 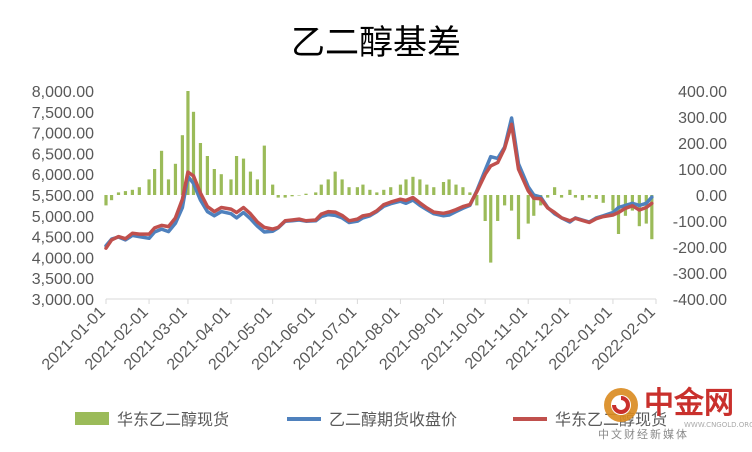 I want to click on cngold-logo-icon, so click(x=621, y=405).